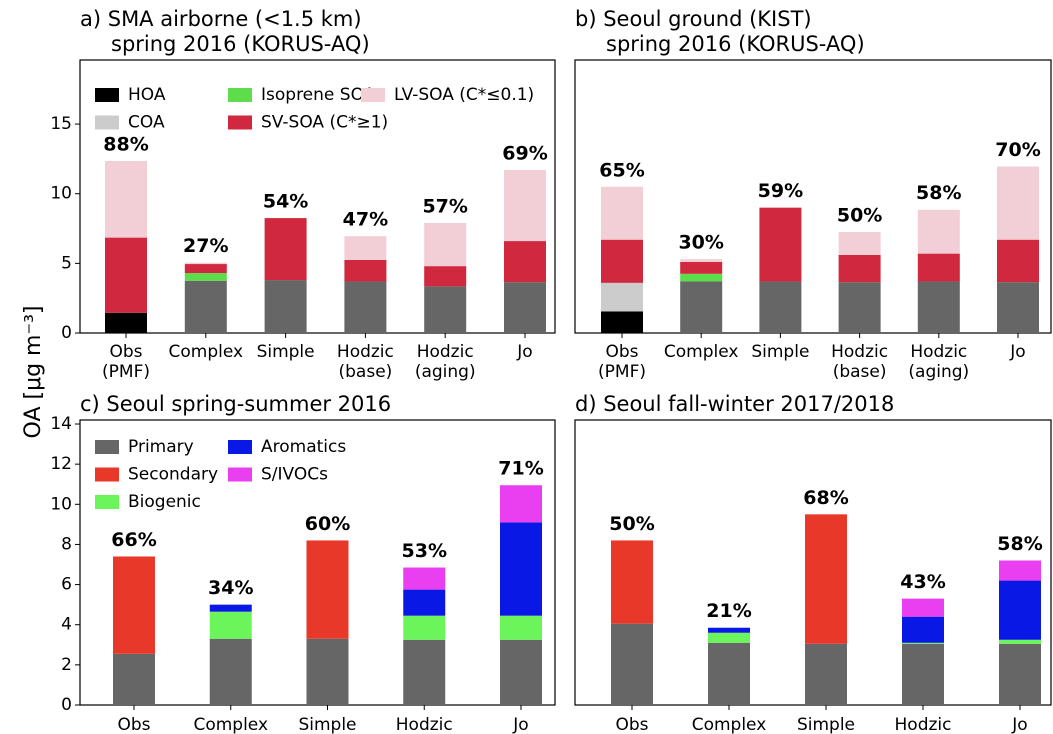 This screenshot has width=1053, height=734. Describe the element at coordinates (700, 243) in the screenshot. I see `percent-label: 30%` at that location.